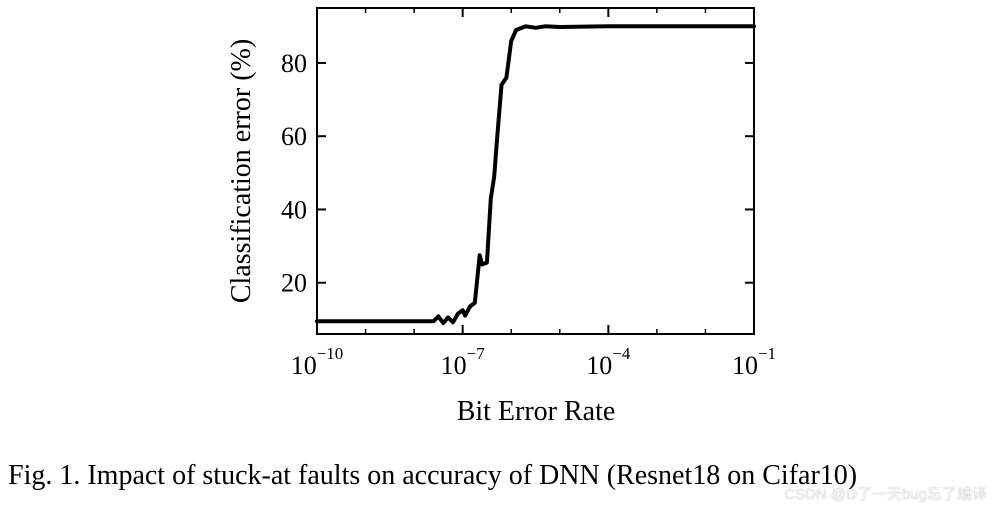 This screenshot has width=993, height=510. What do you see at coordinates (536, 411) in the screenshot?
I see `x-axis-label: Bit Error Rate` at bounding box center [536, 411].